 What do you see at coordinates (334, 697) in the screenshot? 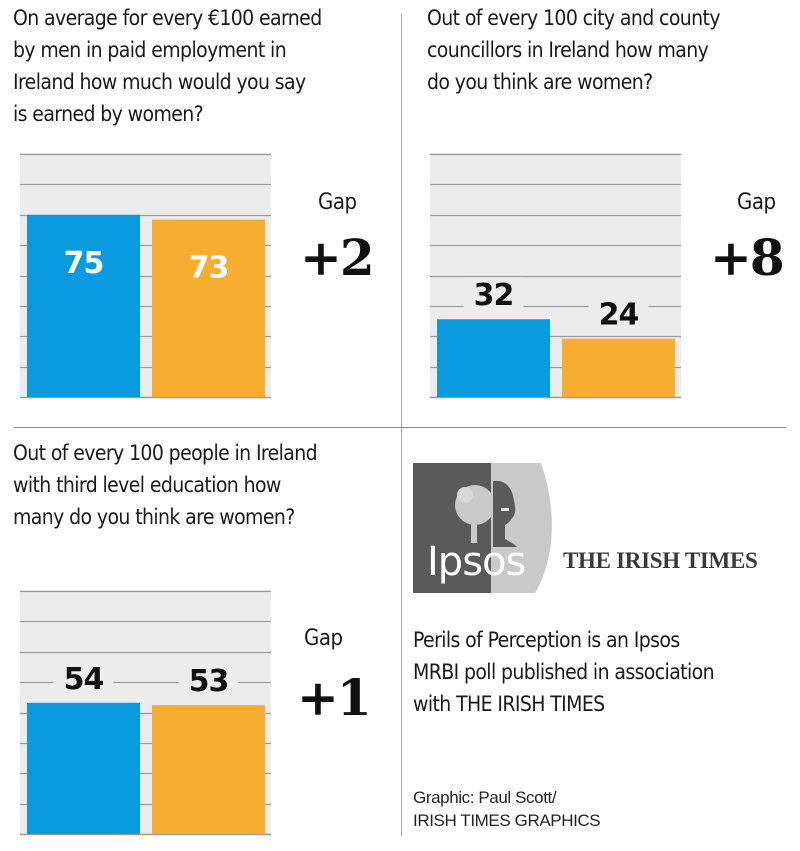
I see `gap-value-3: +1` at bounding box center [334, 697].